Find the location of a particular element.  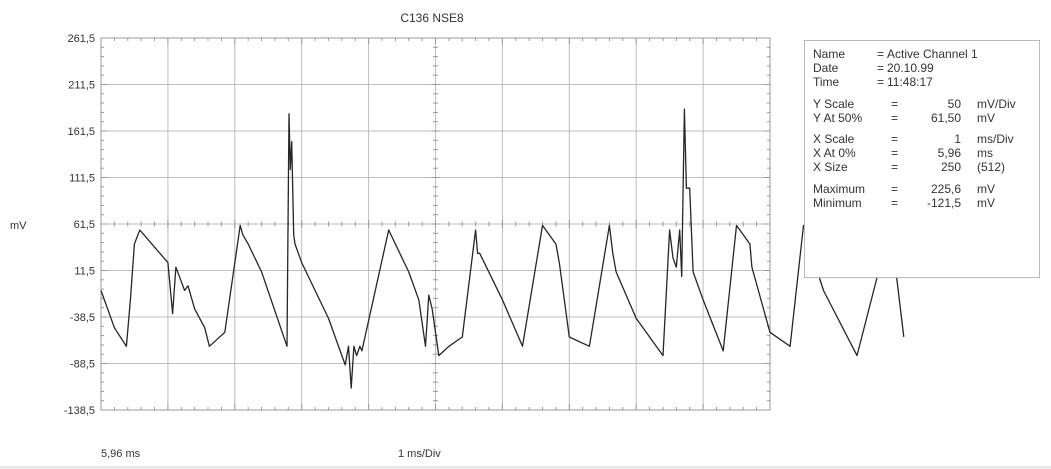

info-key: X At 0% is located at coordinates (834, 153).